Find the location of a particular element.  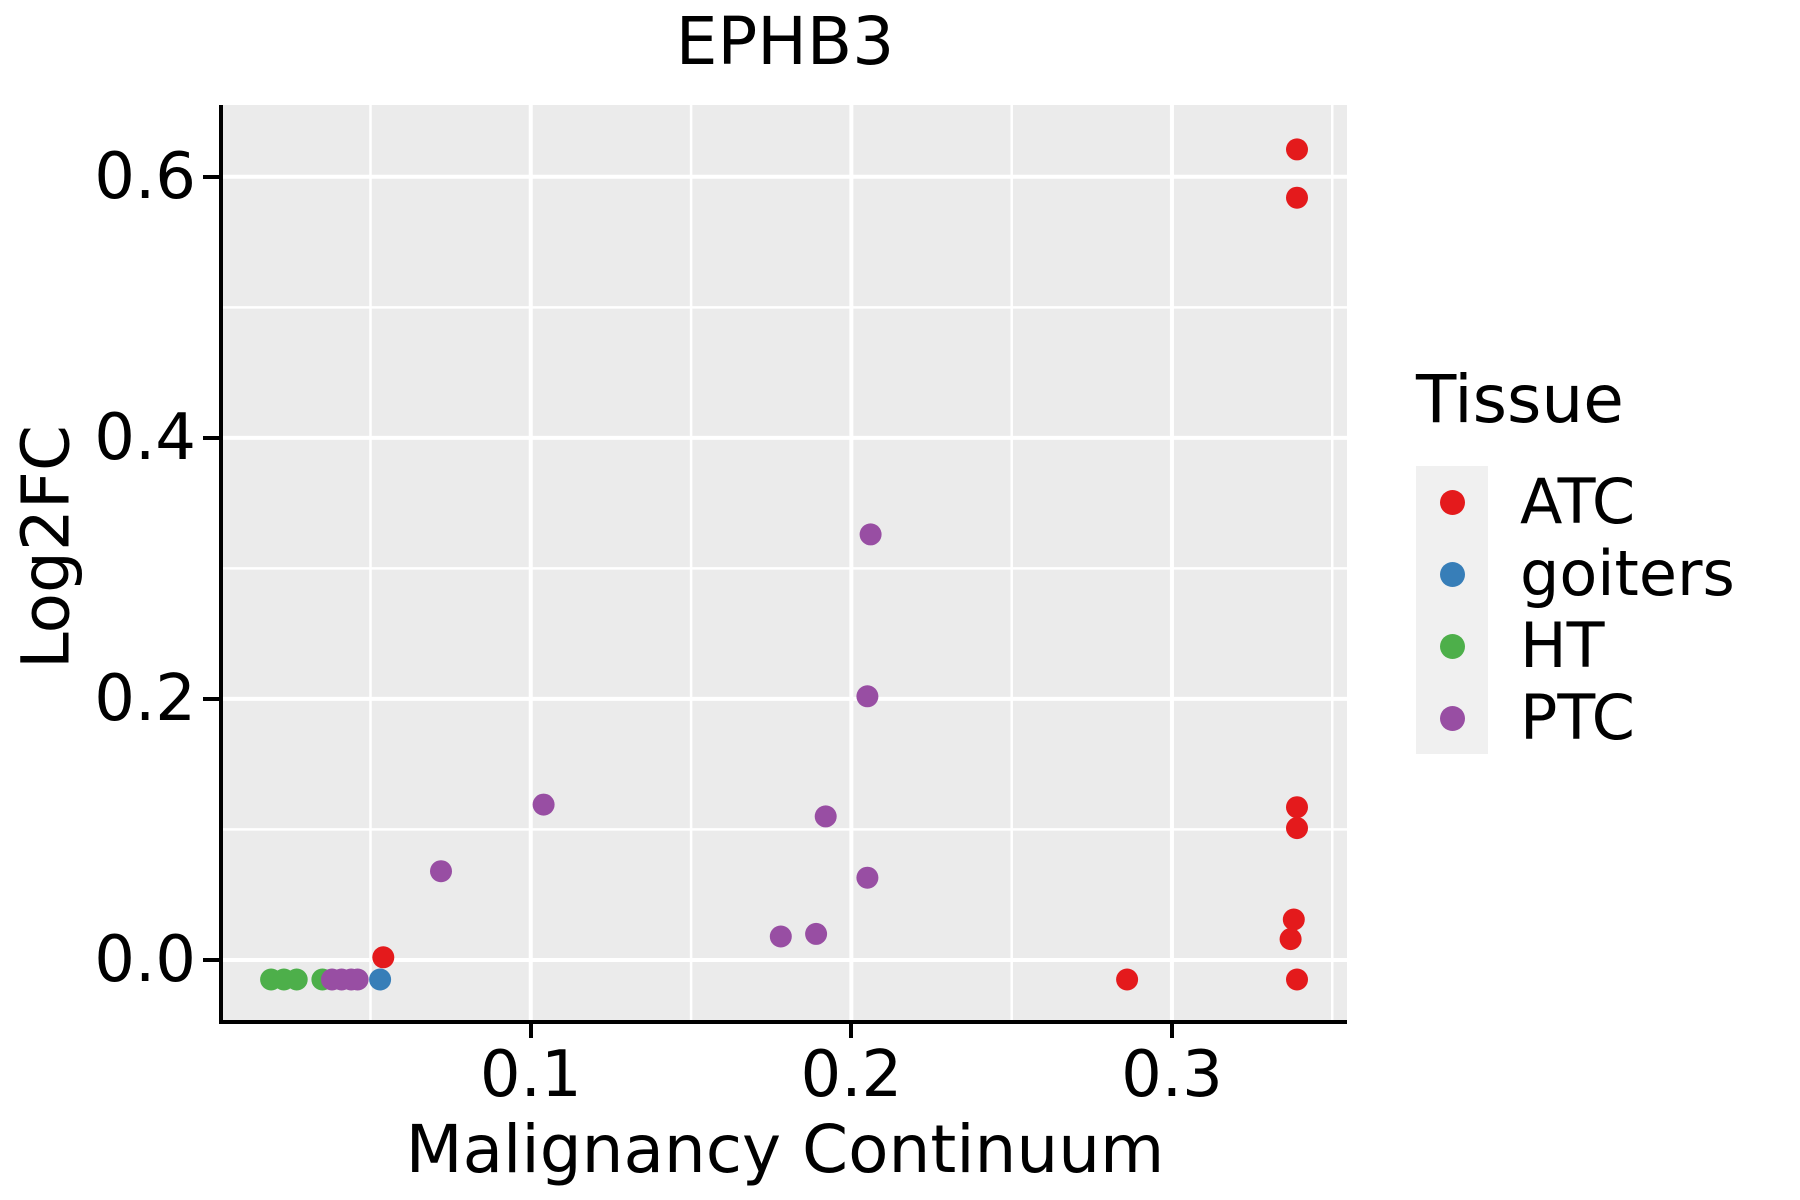

x-axis-line is located at coordinates (783, 1022).